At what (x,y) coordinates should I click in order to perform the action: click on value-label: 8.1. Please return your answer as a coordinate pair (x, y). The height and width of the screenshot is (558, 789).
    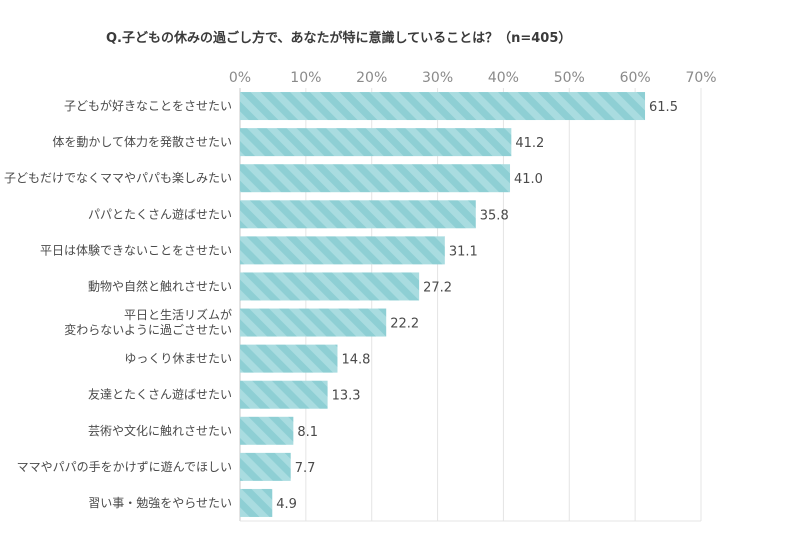
    Looking at the image, I should click on (307, 432).